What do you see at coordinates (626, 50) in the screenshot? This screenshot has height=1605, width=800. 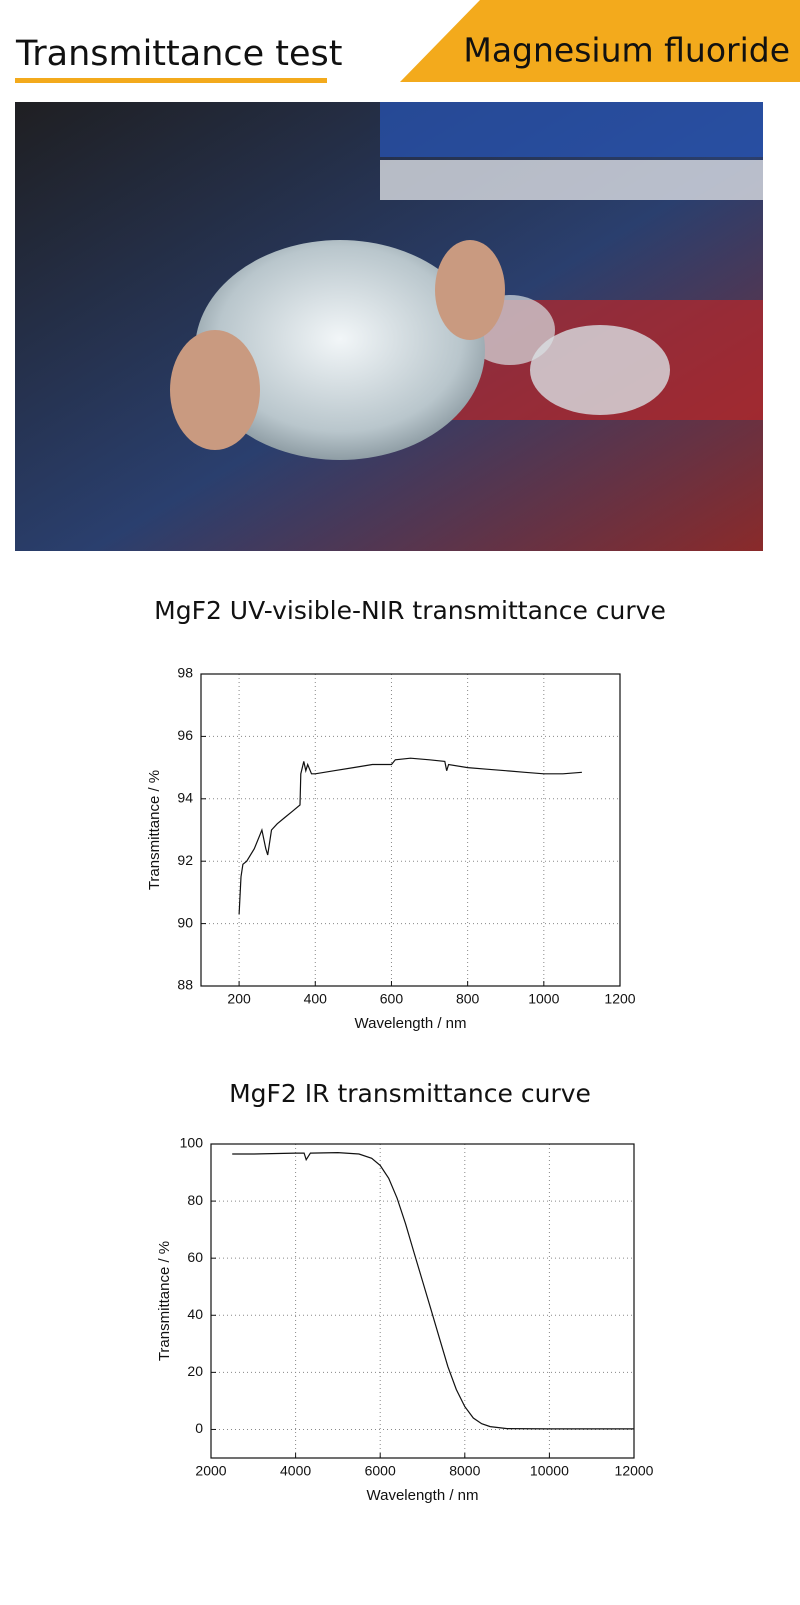 I see `tag-text: Magnesium fluoride` at bounding box center [626, 50].